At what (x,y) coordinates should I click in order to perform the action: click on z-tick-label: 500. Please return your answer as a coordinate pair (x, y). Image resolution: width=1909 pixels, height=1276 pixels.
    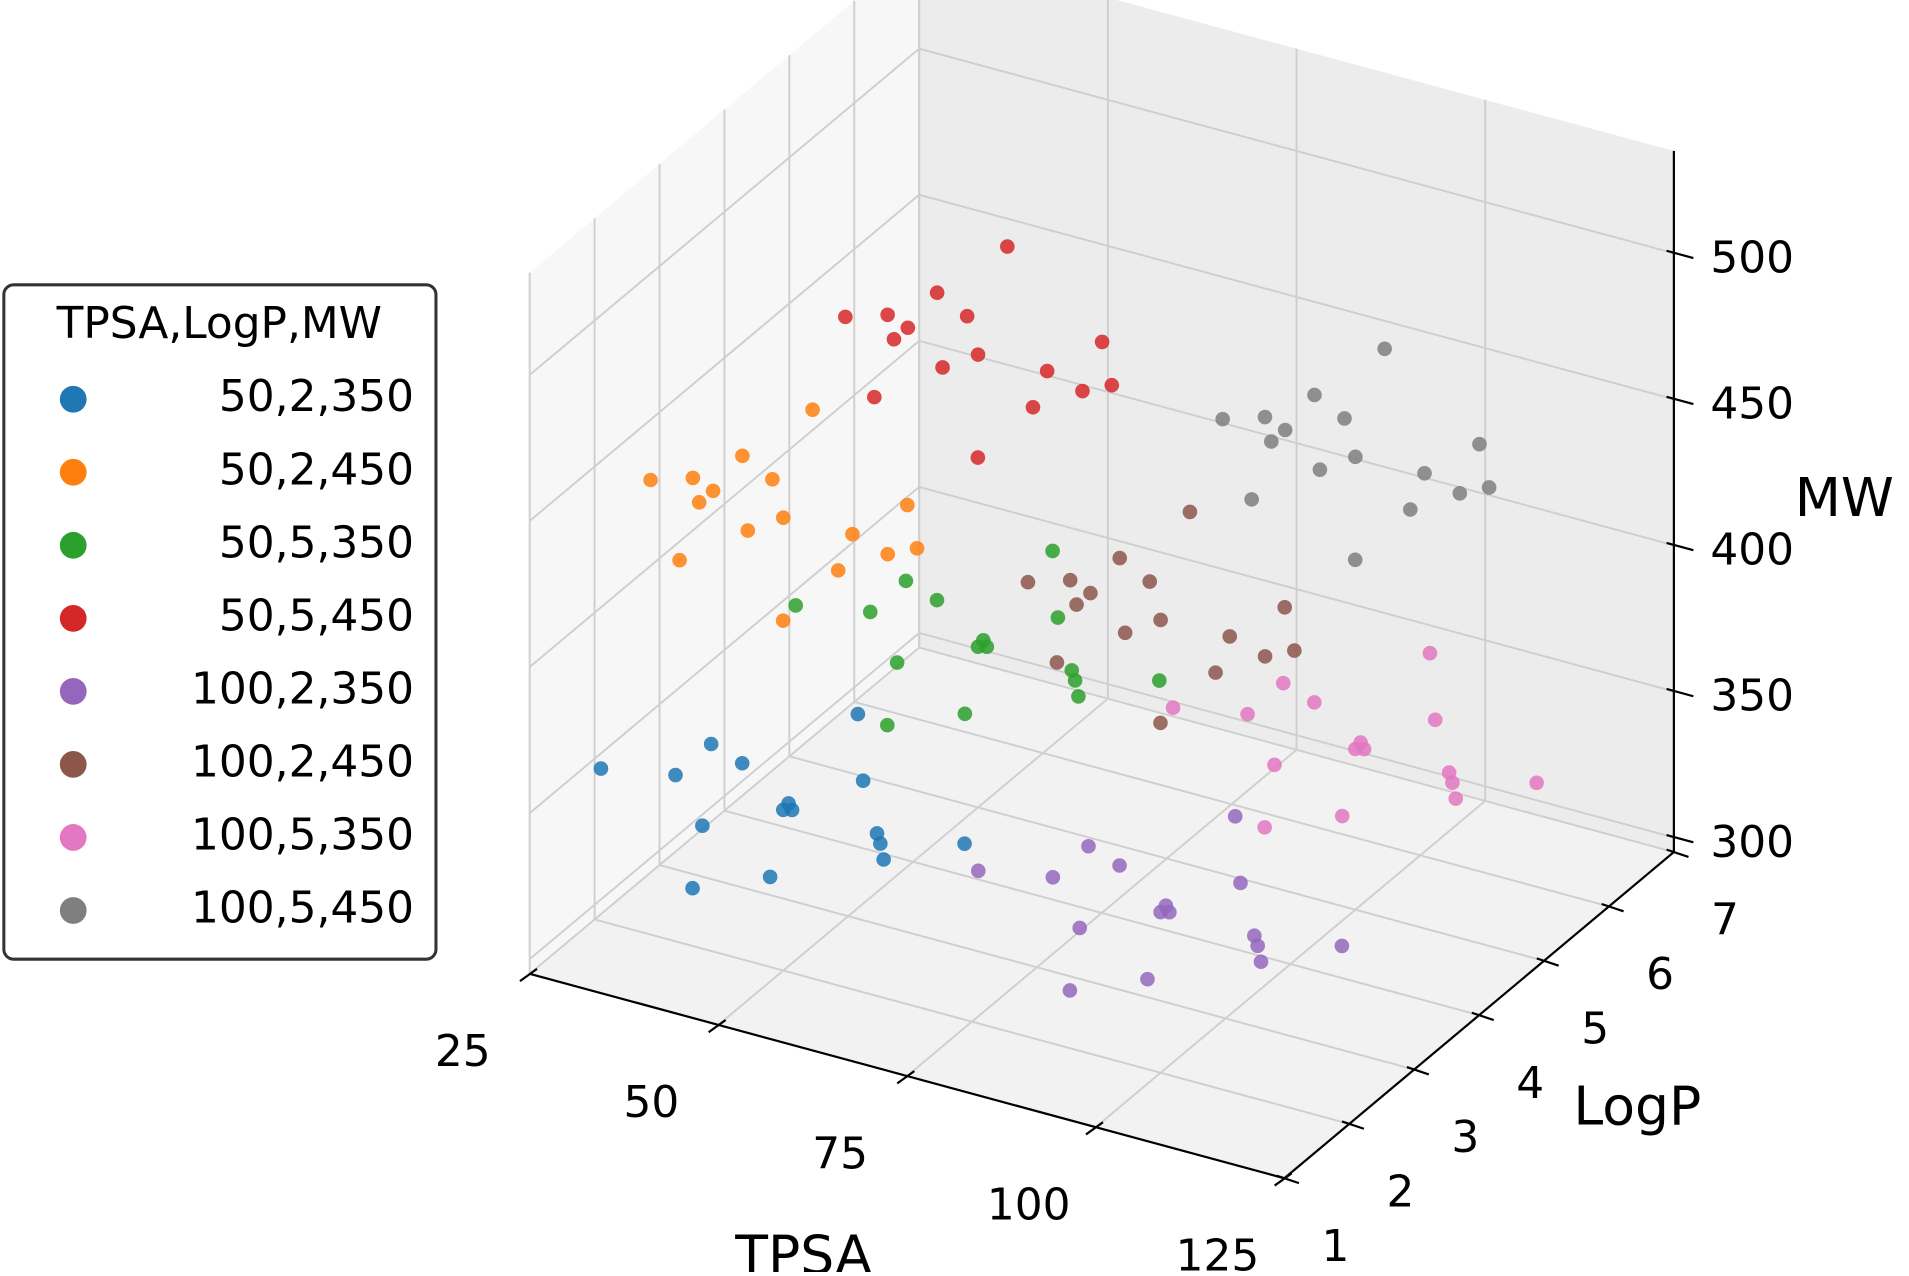
    Looking at the image, I should click on (1752, 257).